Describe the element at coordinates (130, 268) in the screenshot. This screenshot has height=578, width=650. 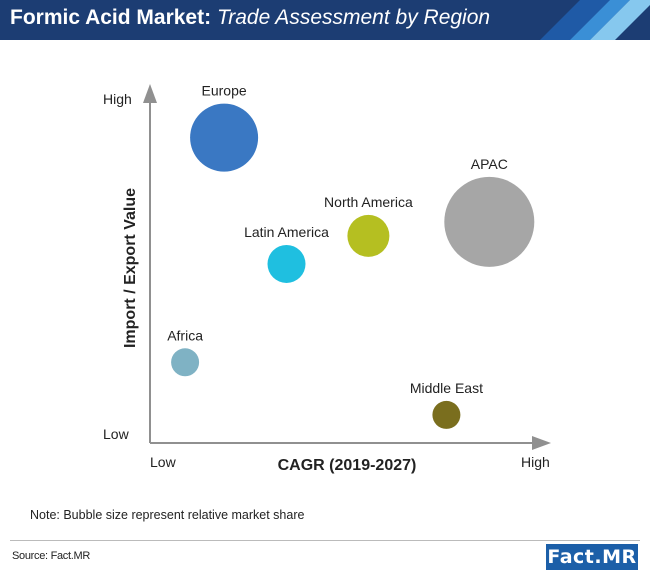
I see `y-axis-label: Import / Export Value` at that location.